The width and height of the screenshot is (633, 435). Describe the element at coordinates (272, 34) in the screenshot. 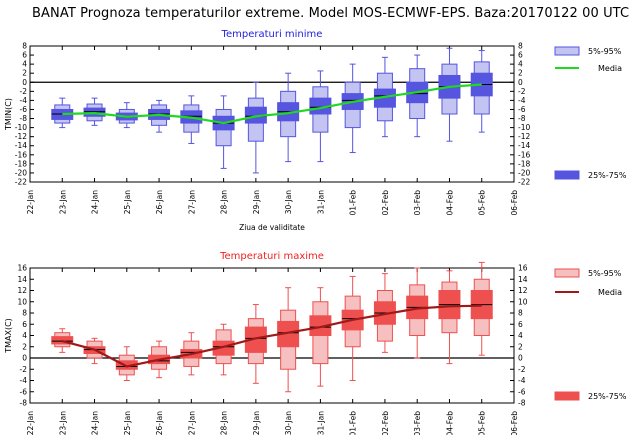

I see `chart-title: Temperaturi minime` at that location.